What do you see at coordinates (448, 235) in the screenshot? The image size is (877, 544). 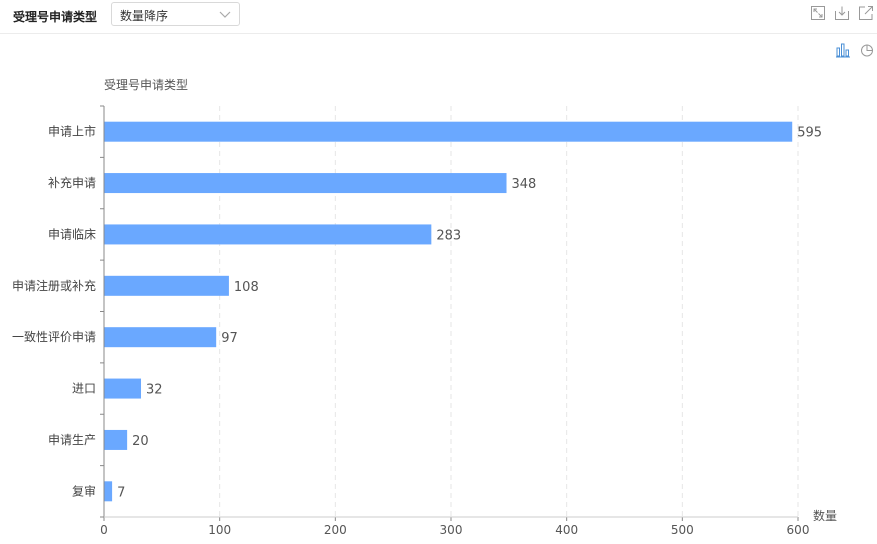 I see `bar-value-label: 283` at bounding box center [448, 235].